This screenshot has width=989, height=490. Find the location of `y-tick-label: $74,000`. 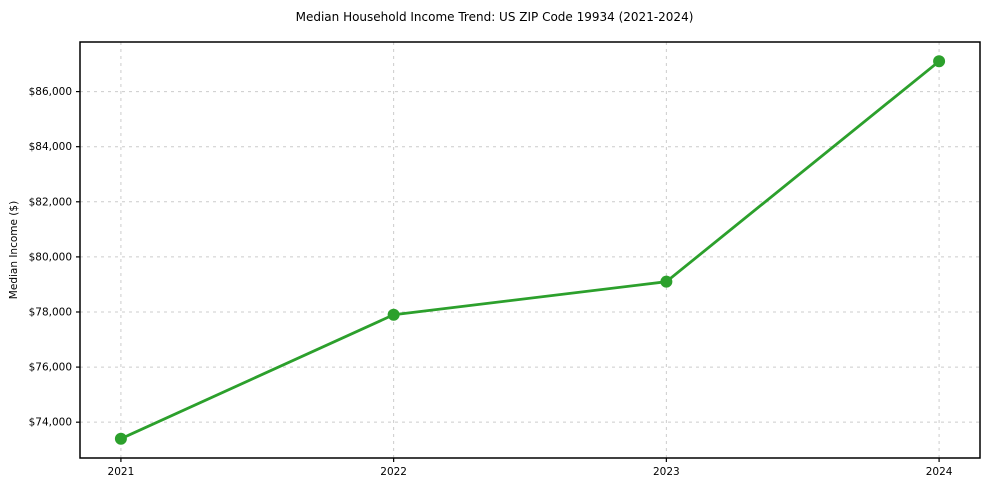

y-tick-label: $74,000 is located at coordinates (50, 423).